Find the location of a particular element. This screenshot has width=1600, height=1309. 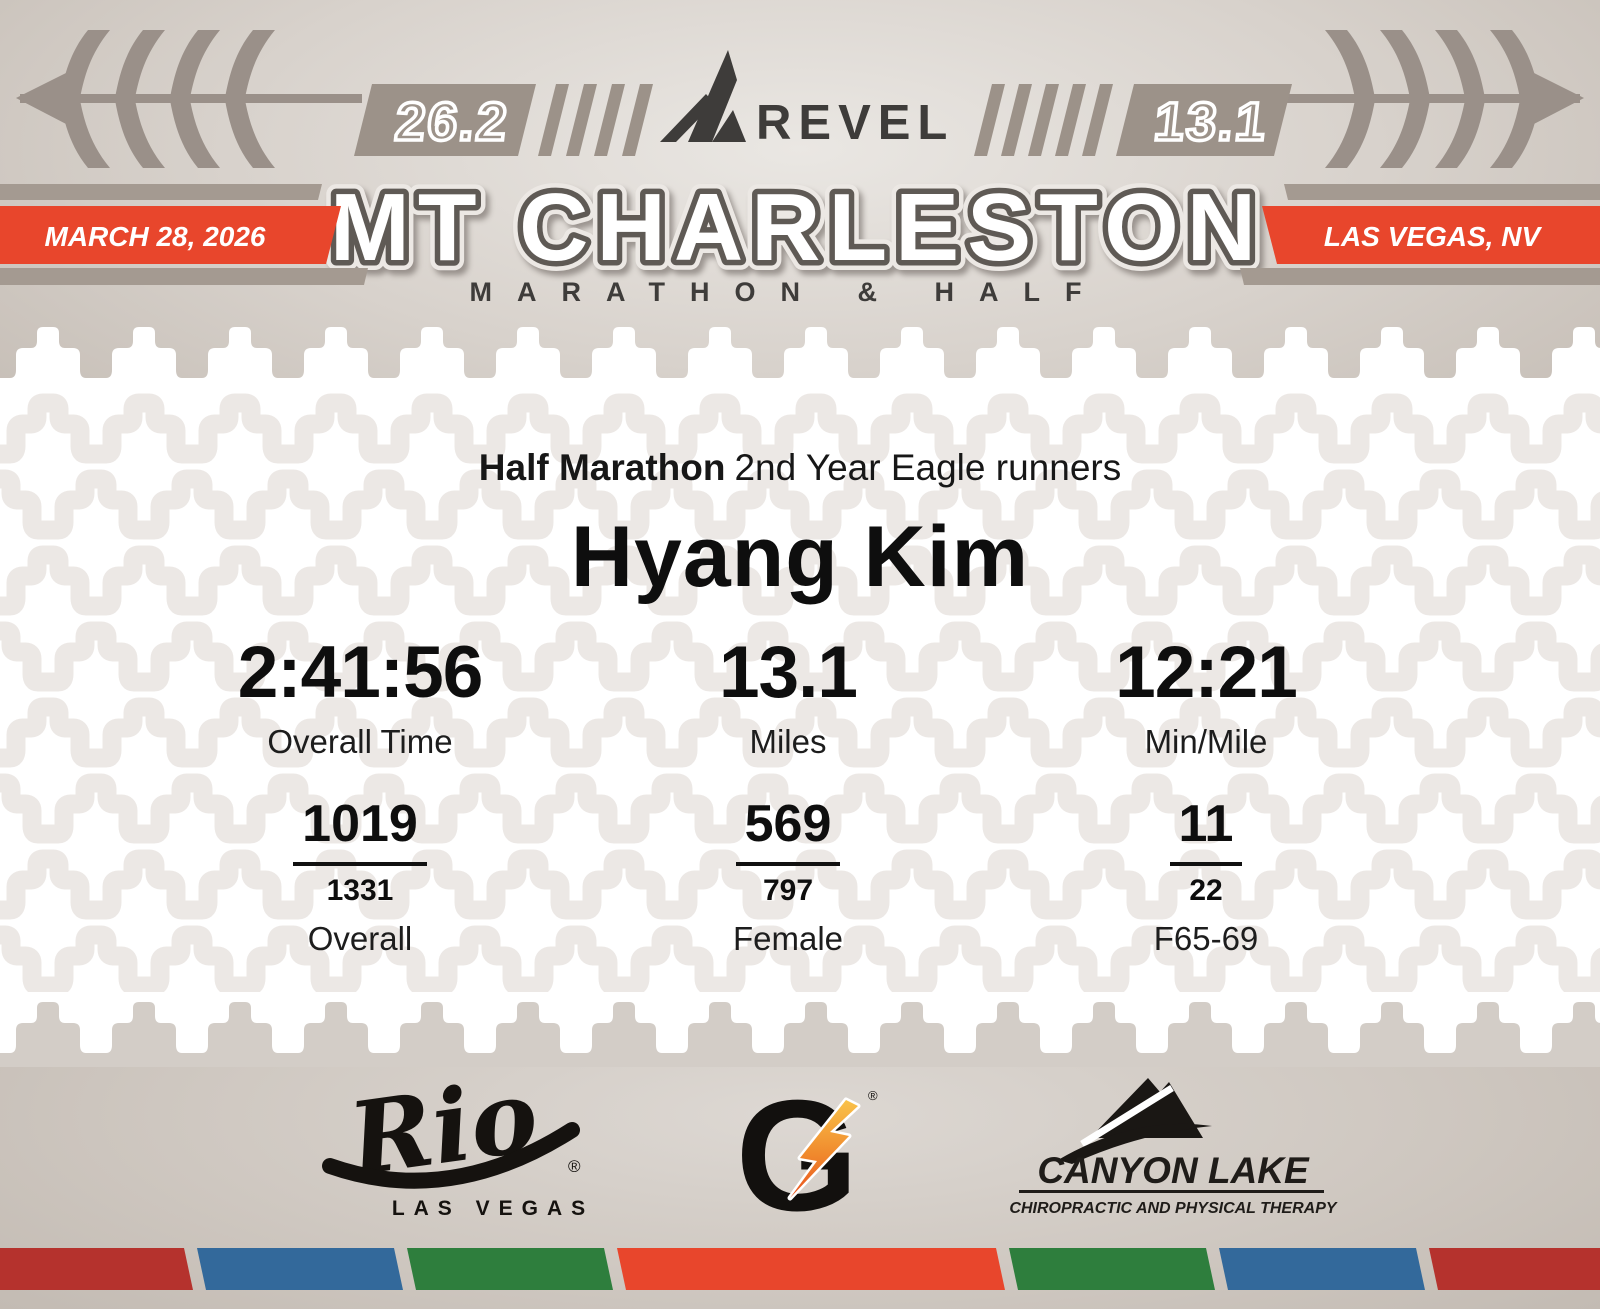

knit-edge-top is located at coordinates (800, 357).